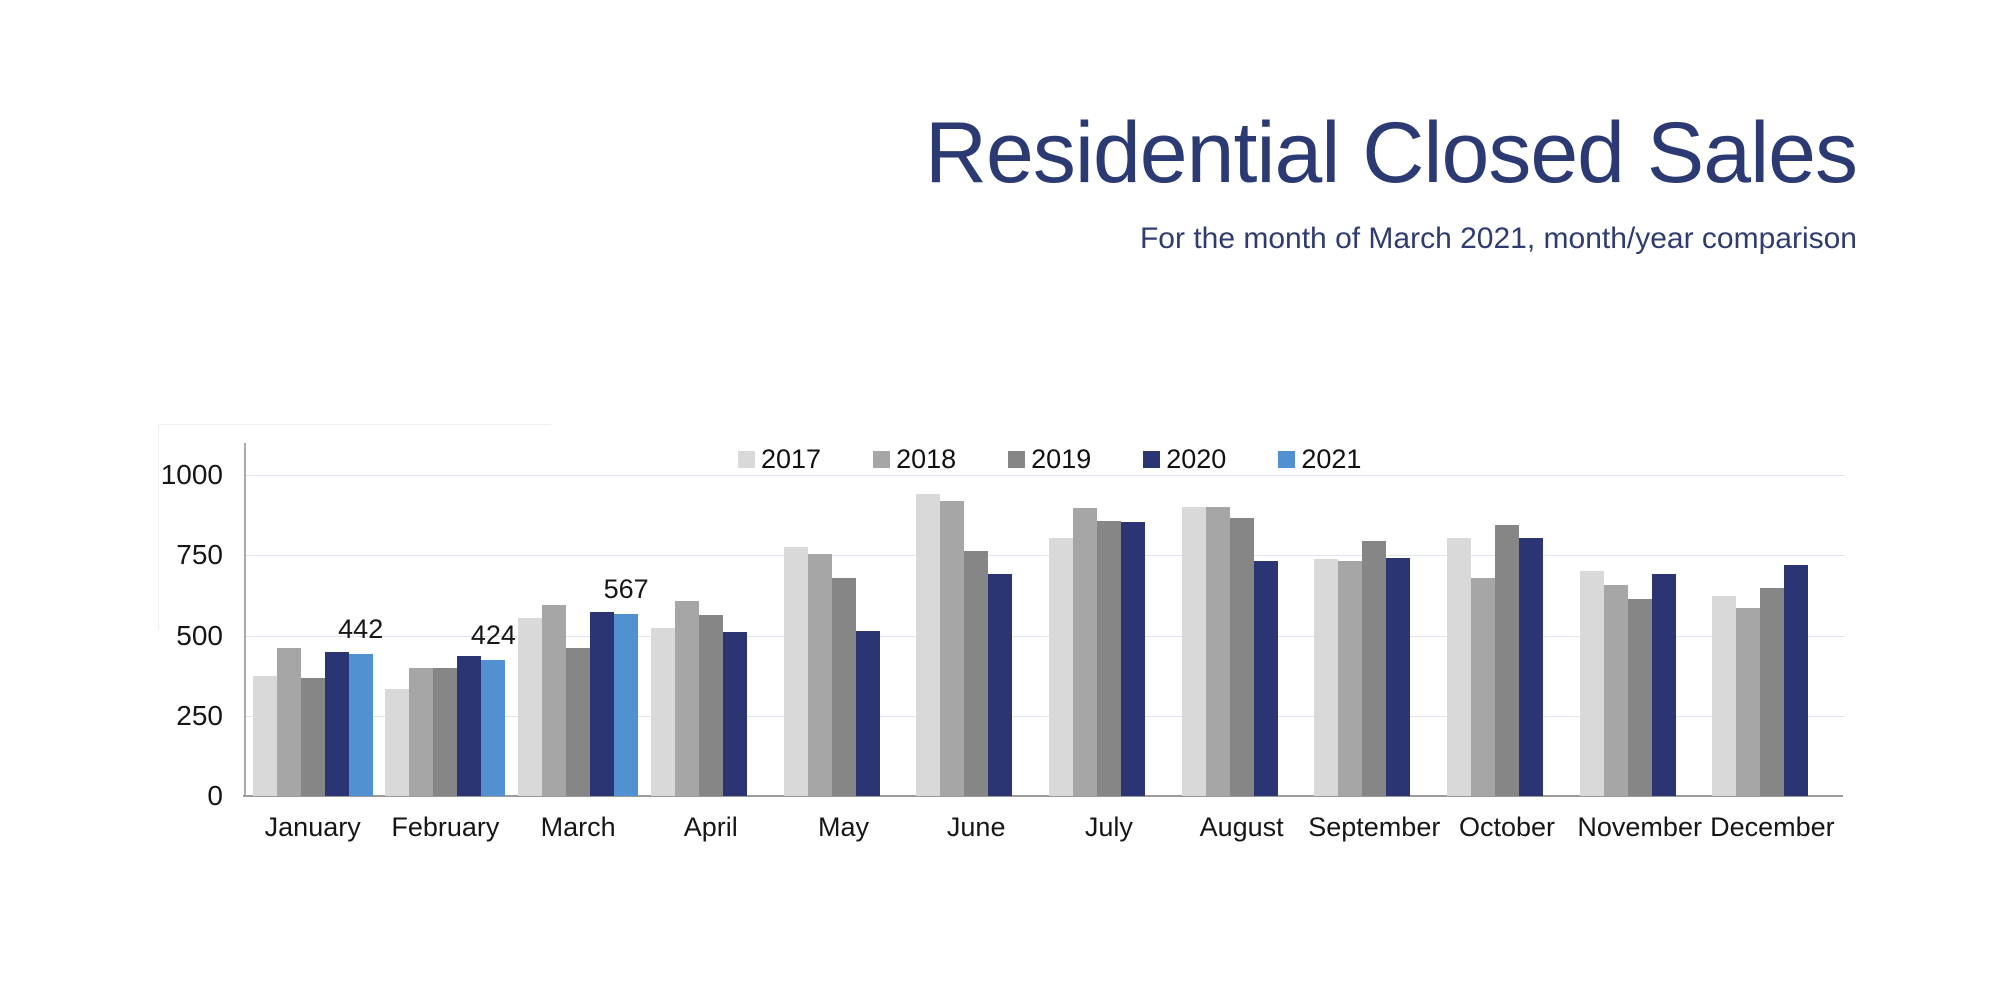 The width and height of the screenshot is (2000, 1000). What do you see at coordinates (710, 705) in the screenshot?
I see `bar-2019-april` at bounding box center [710, 705].